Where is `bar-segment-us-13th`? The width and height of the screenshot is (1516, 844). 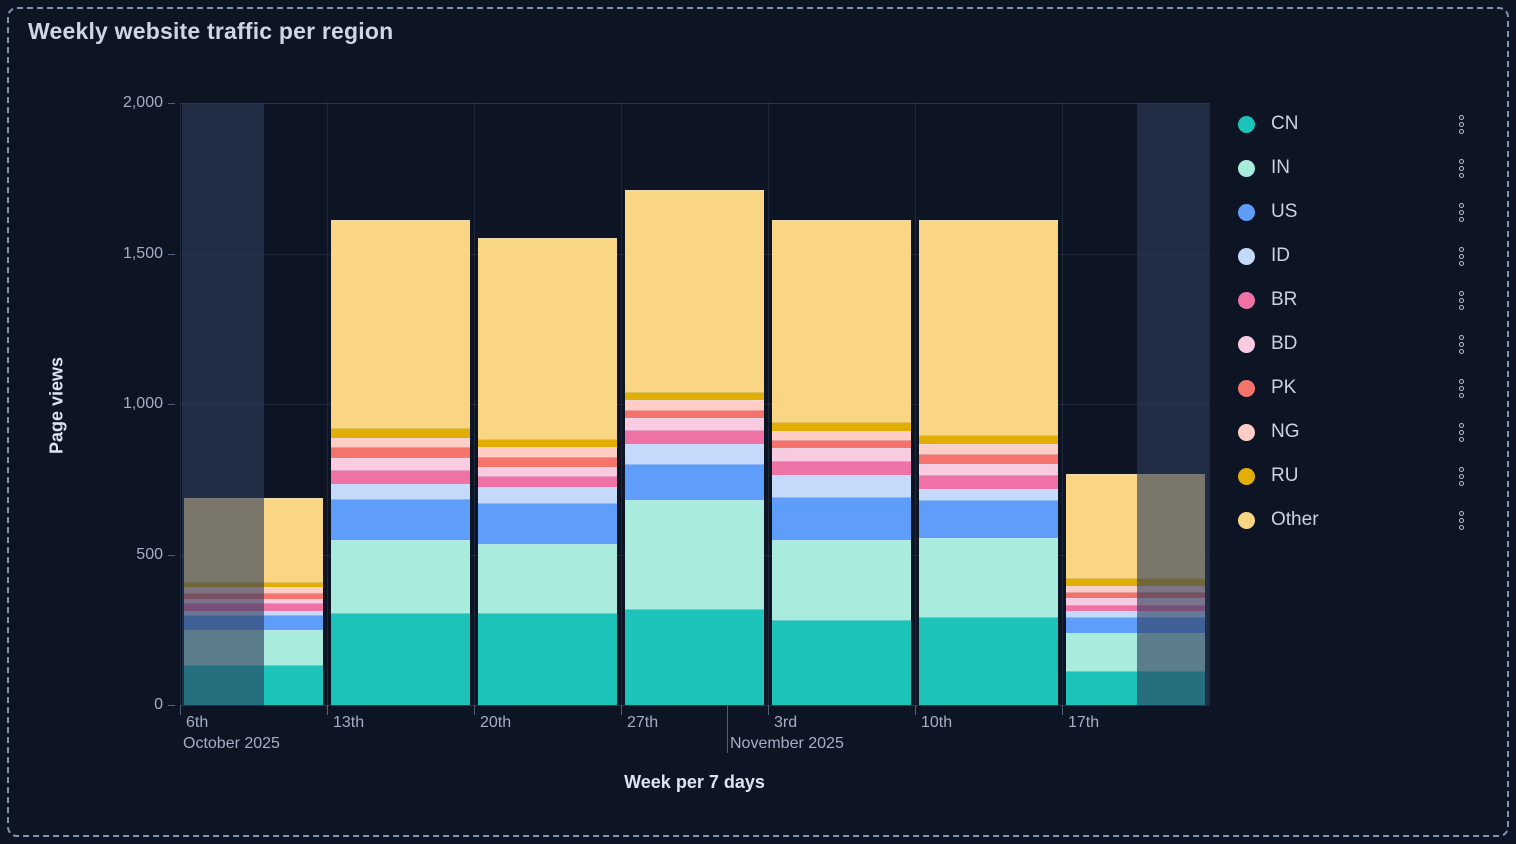
bar-segment-us-13th is located at coordinates (400, 519).